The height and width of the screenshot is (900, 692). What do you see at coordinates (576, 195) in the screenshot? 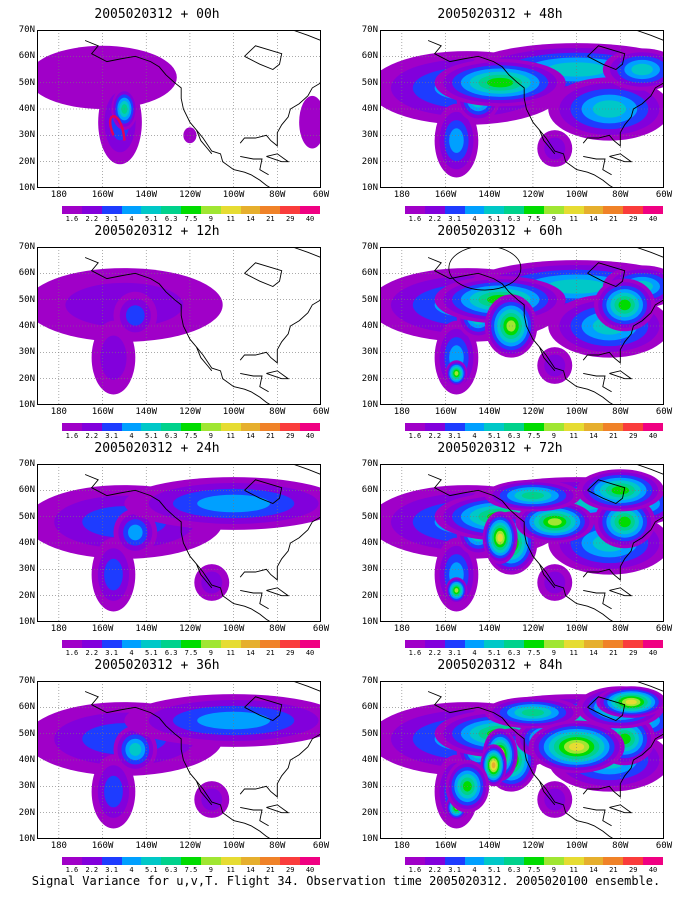
I see `lon-tick-label: 100W` at bounding box center [576, 195].